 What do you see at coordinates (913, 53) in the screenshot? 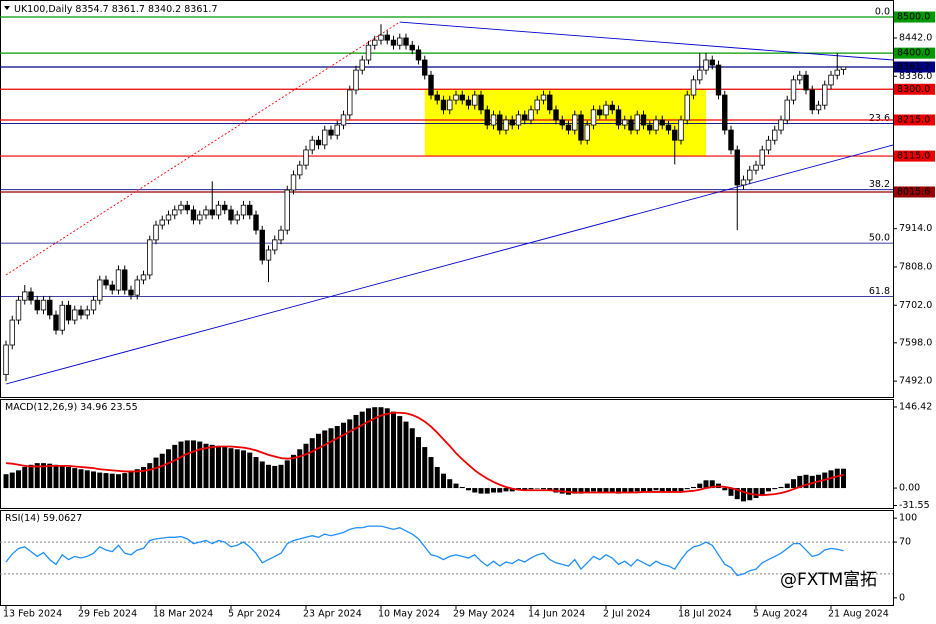
I see `level-label: 8400.0` at bounding box center [913, 53].